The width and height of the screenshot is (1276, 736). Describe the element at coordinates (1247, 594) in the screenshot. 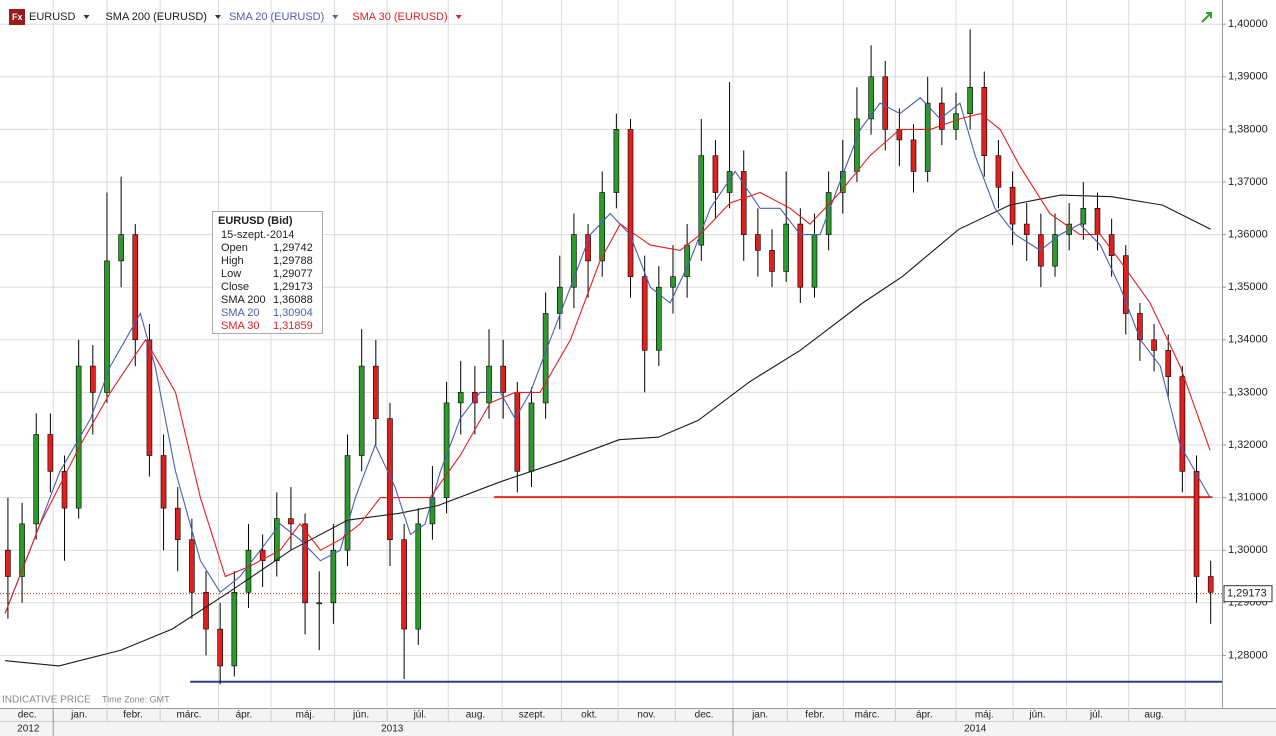

I see `last-price-label: 1,29173` at that location.